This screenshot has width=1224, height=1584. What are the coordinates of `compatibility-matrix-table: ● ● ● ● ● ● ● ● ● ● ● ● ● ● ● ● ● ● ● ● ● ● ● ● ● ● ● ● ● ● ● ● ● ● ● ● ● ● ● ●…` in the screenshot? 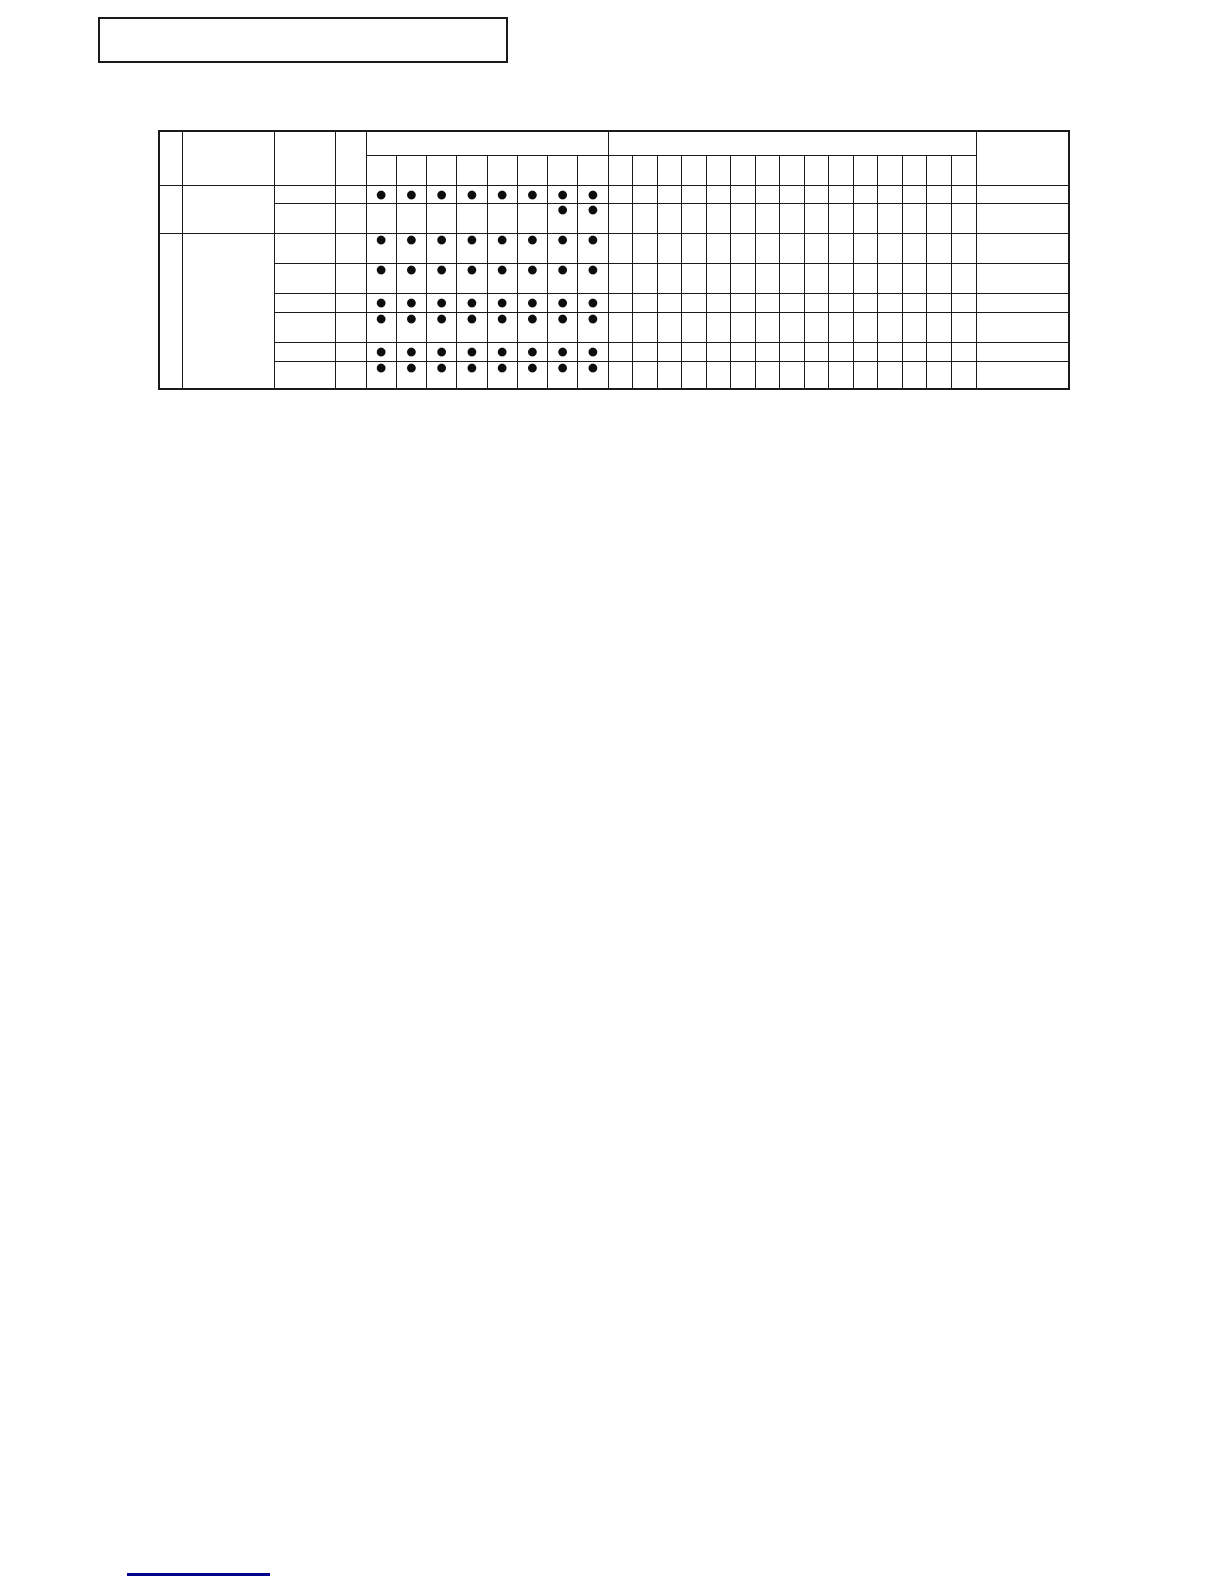 It's located at (614, 260).